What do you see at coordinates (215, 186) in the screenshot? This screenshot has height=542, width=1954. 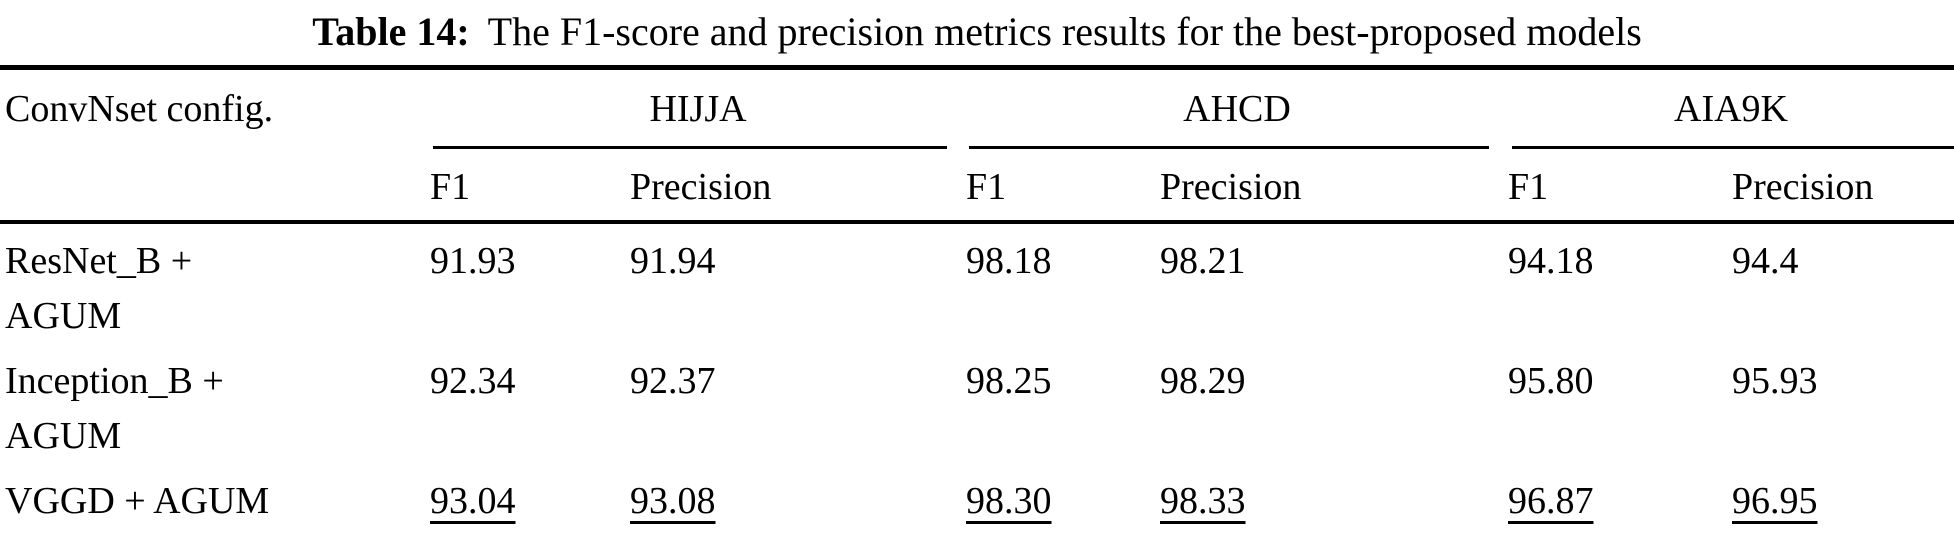 I see `subheader-spacer` at bounding box center [215, 186].